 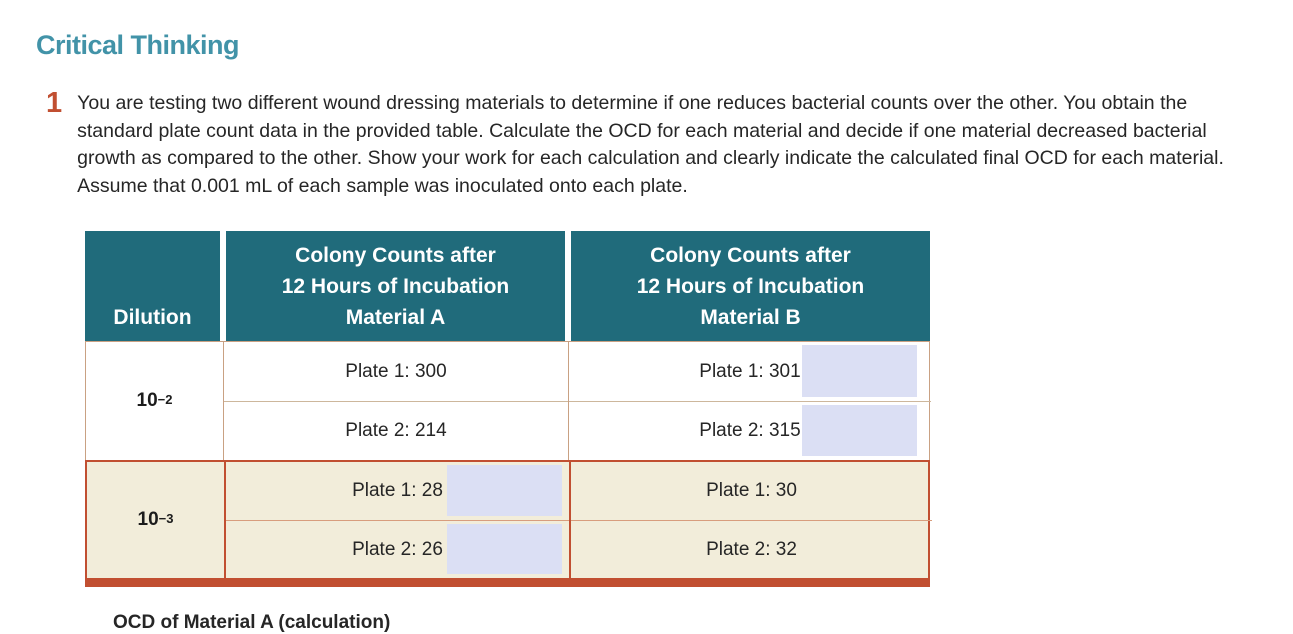 I want to click on header-material-a-line3: Material A, so click(x=395, y=317).